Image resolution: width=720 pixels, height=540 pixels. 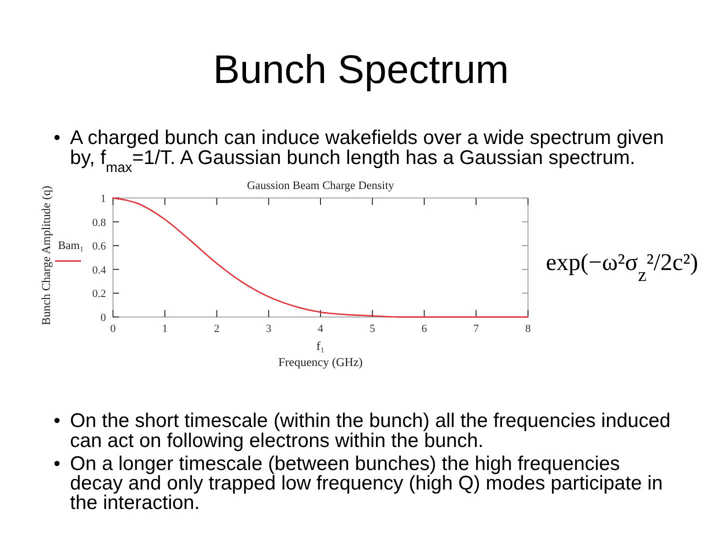 I want to click on chart-subtitle: Gaussion Beam Charge Density, so click(x=320, y=186).